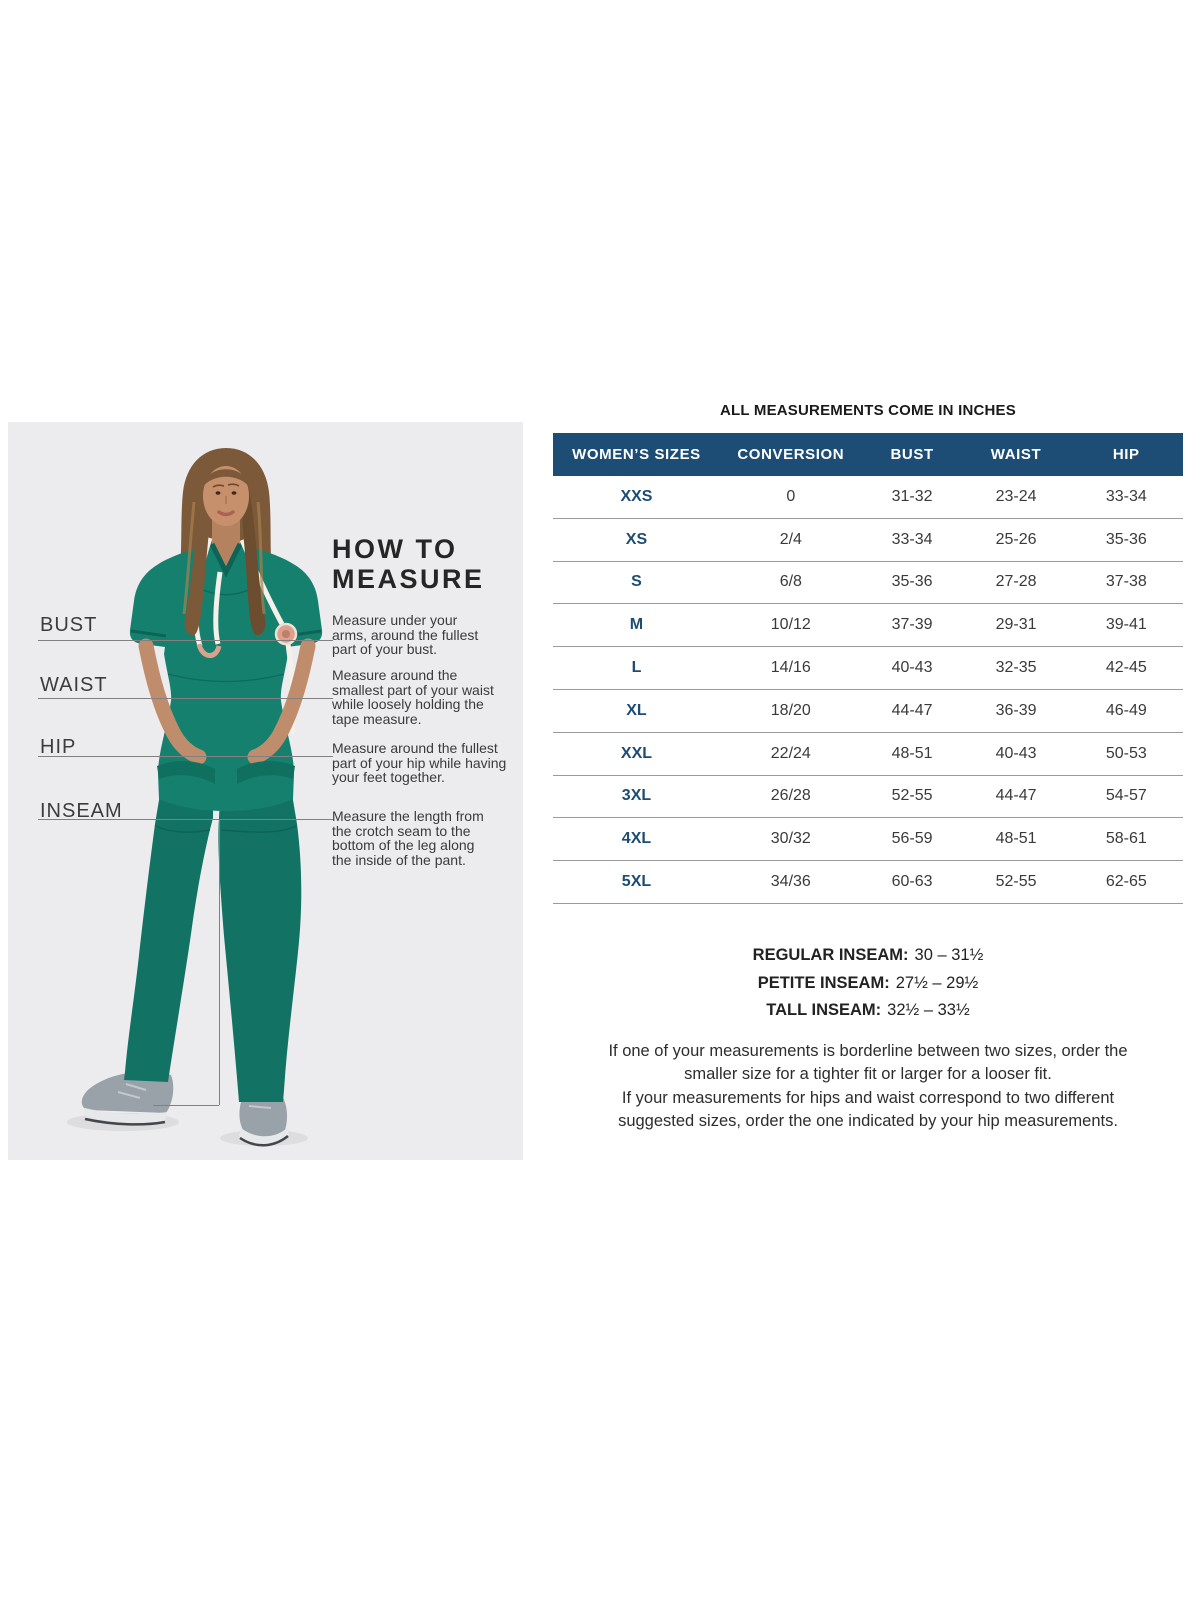 This screenshot has width=1200, height=1600. Describe the element at coordinates (636, 625) in the screenshot. I see `size-cell: M` at that location.